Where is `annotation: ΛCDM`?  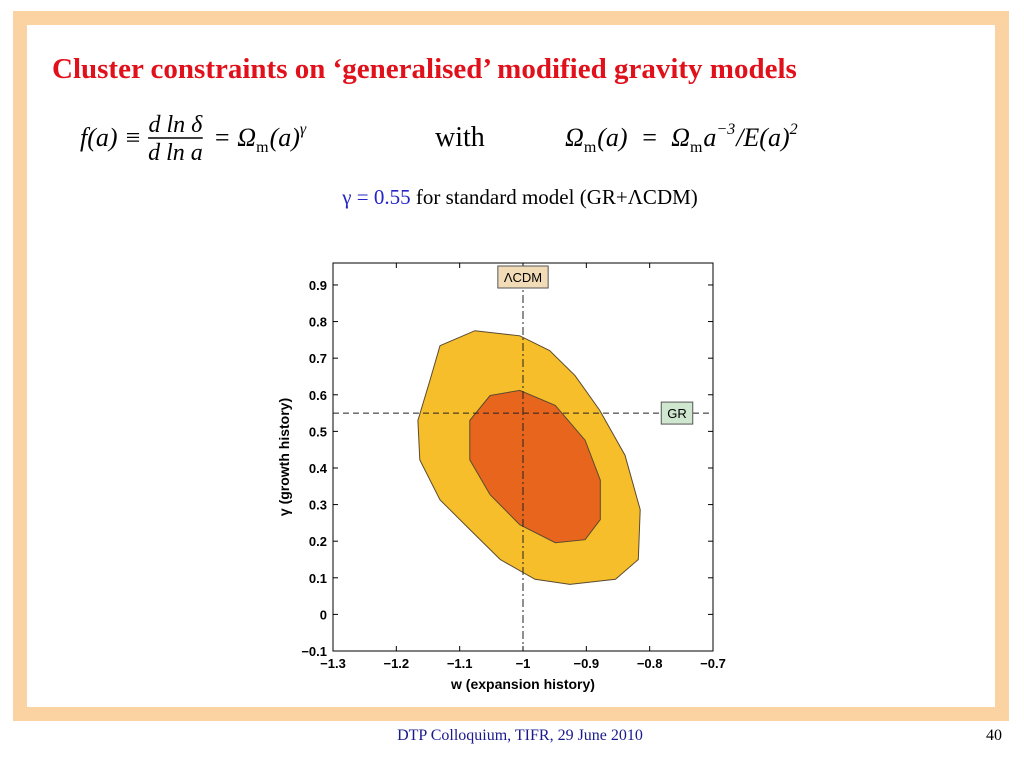
annotation: ΛCDM is located at coordinates (523, 277).